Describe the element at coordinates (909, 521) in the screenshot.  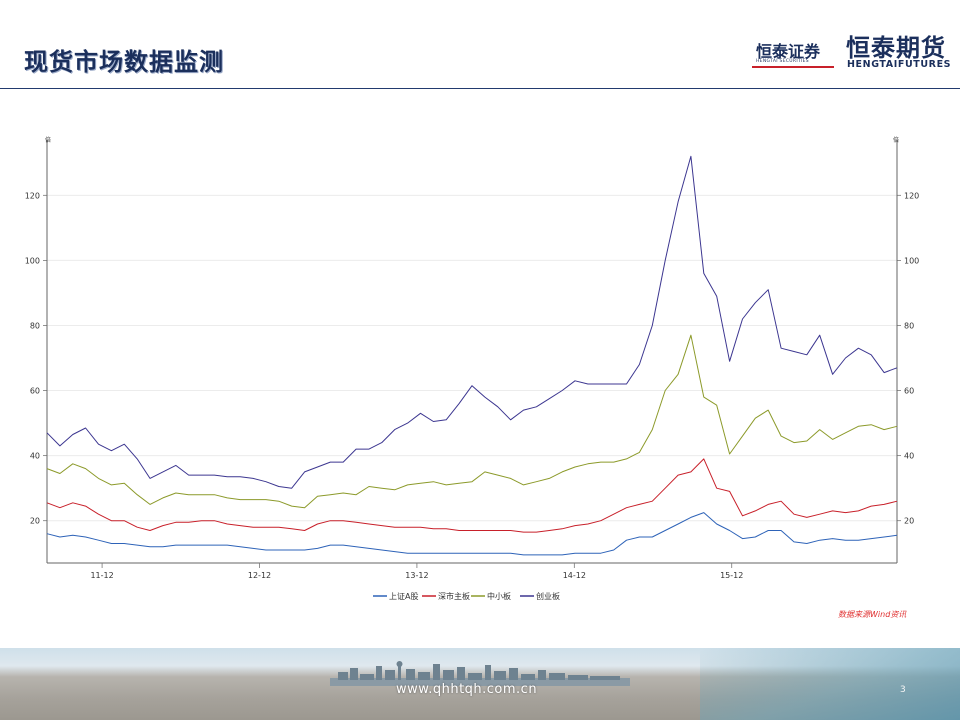
I see `y-tick-label-right: 20` at that location.